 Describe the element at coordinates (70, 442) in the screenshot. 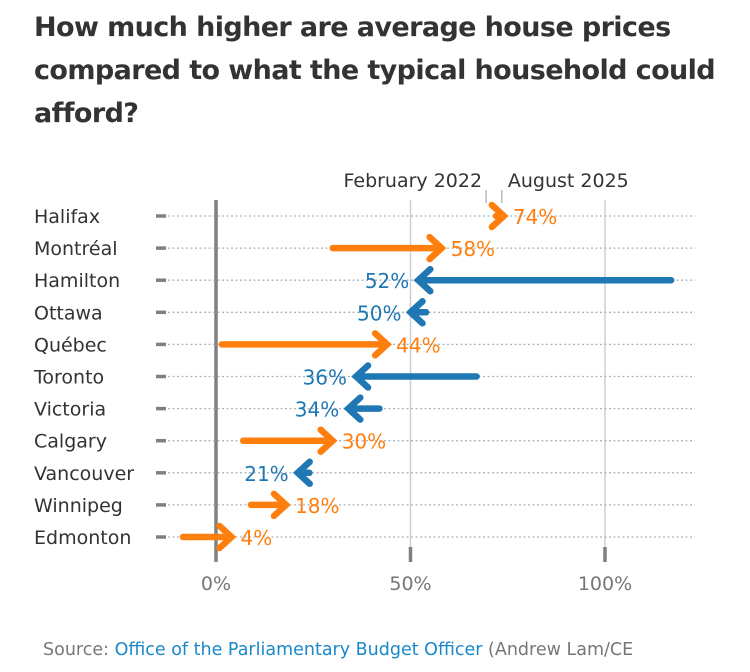

I see `category-label: Calgary` at that location.